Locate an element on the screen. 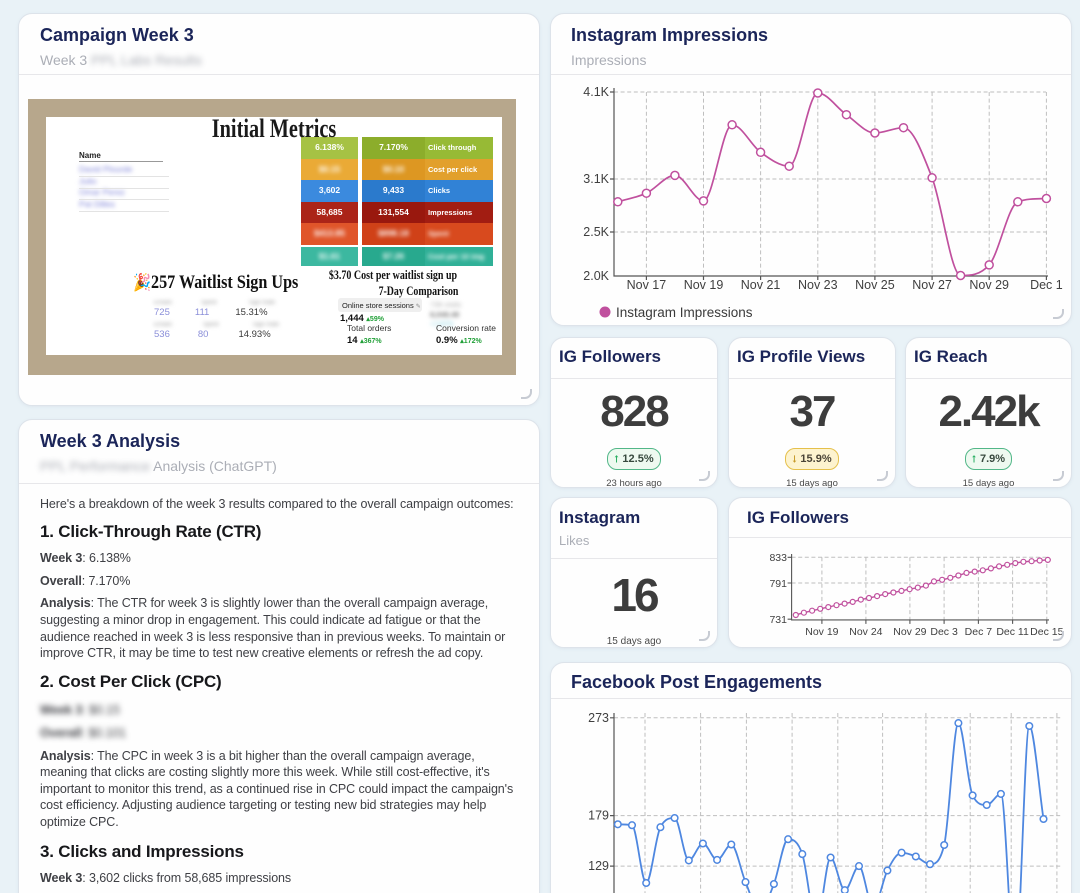 The height and width of the screenshot is (893, 1080). svg-text: 2.0K is located at coordinates (596, 276).